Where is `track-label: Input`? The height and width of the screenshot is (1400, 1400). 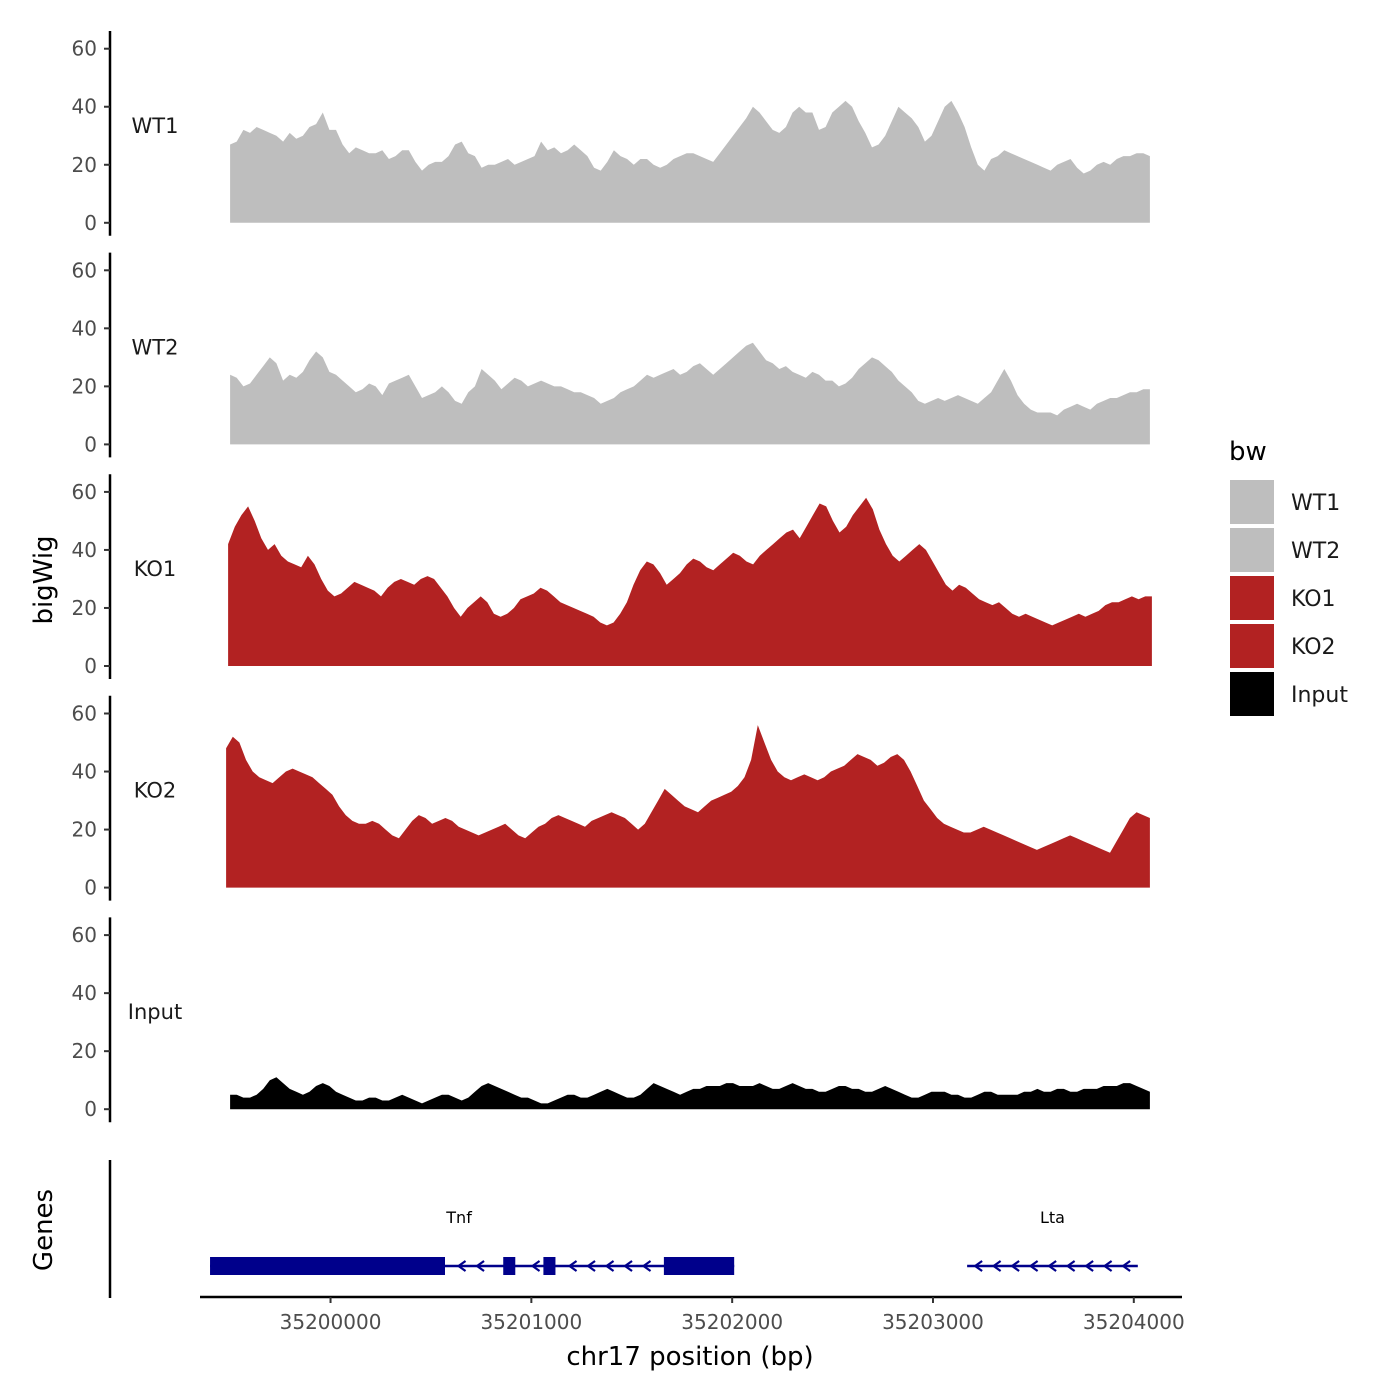 track-label: Input is located at coordinates (155, 1012).